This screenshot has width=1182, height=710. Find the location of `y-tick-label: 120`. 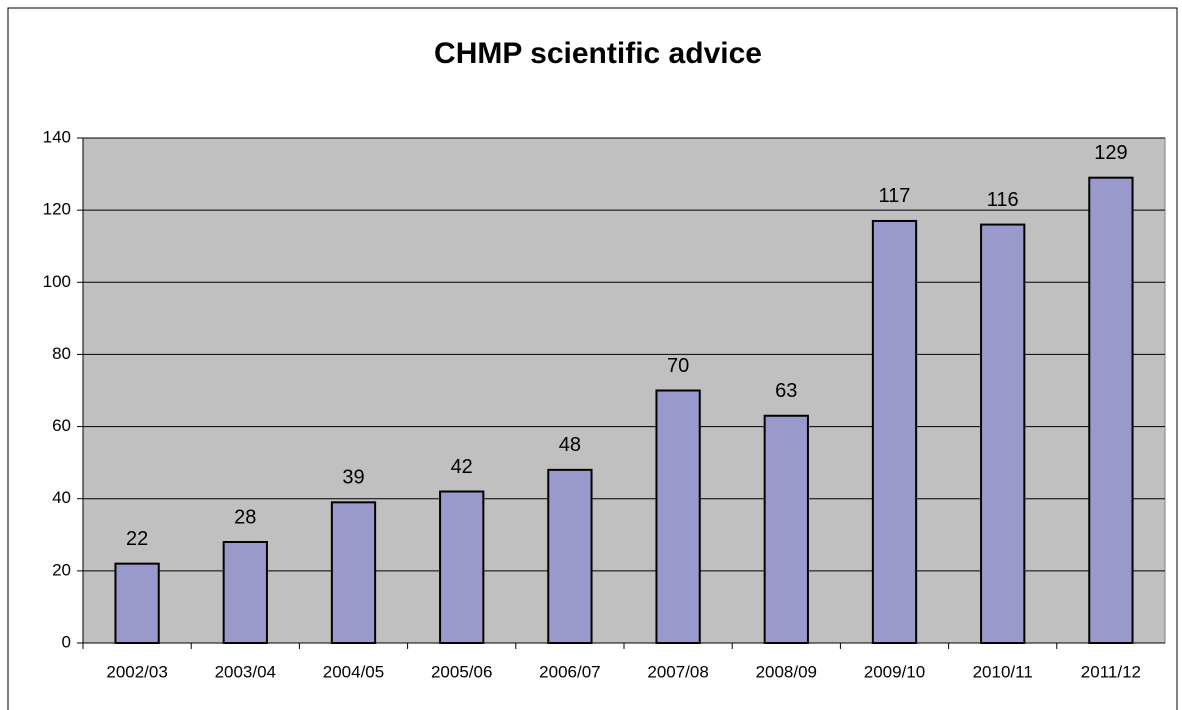

y-tick-label: 120 is located at coordinates (57, 209).